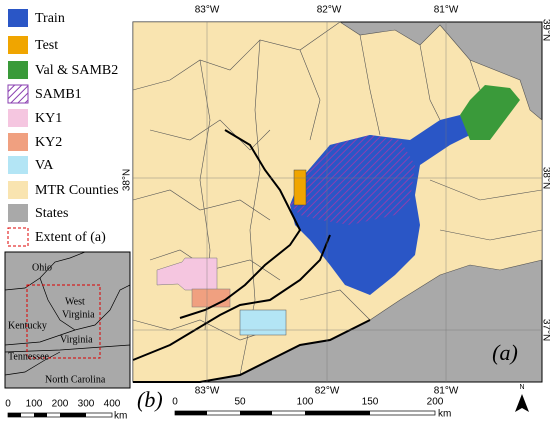 The image size is (550, 424). I want to click on legend-label: MTR Counties, so click(77, 190).